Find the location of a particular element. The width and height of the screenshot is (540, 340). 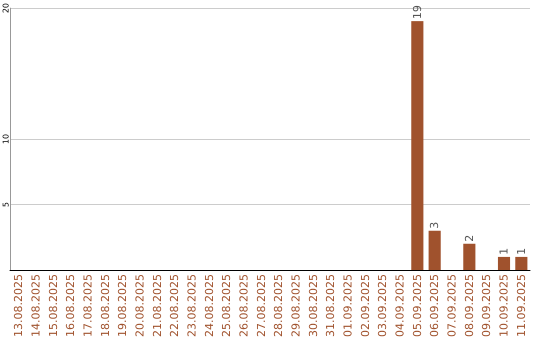

y-tick-label: 20 is located at coordinates (6, 8).